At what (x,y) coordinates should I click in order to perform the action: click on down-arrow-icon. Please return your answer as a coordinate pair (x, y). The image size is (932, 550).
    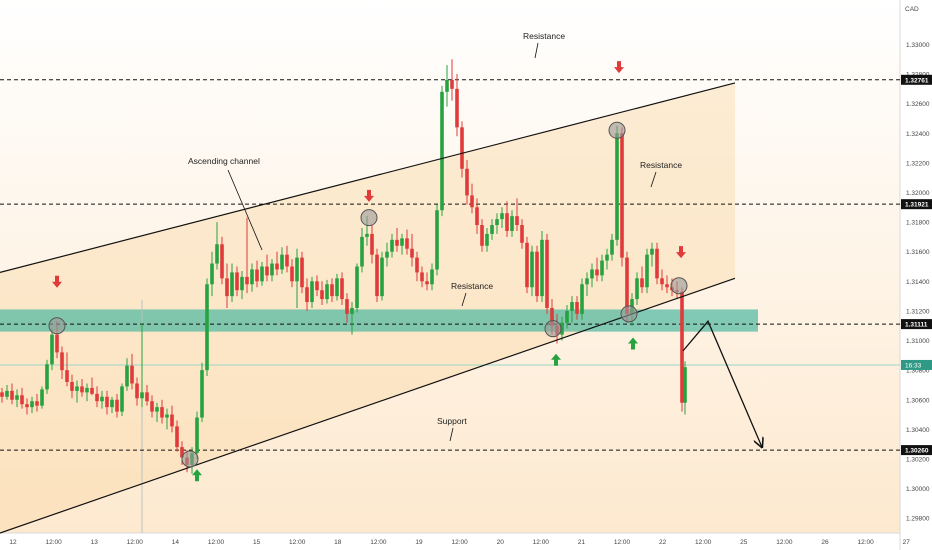
    Looking at the image, I should click on (369, 195).